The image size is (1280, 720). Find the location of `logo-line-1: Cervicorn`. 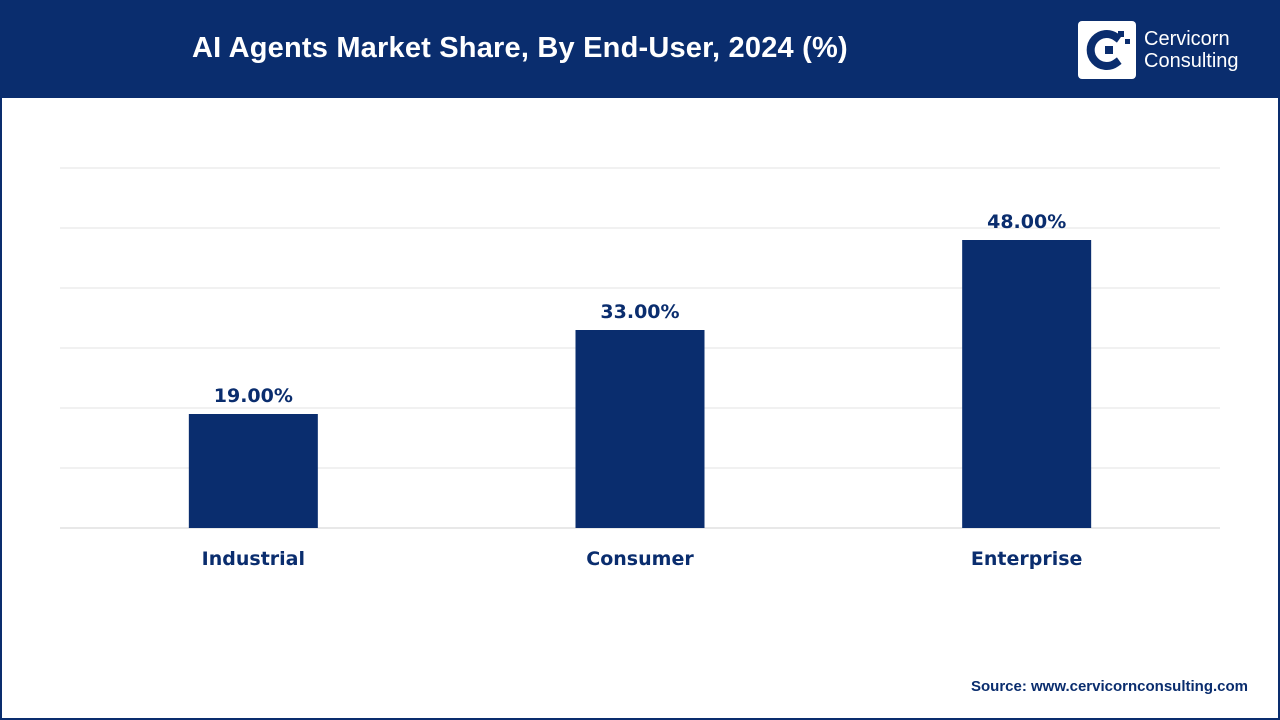

logo-line-1: Cervicorn is located at coordinates (1187, 39).